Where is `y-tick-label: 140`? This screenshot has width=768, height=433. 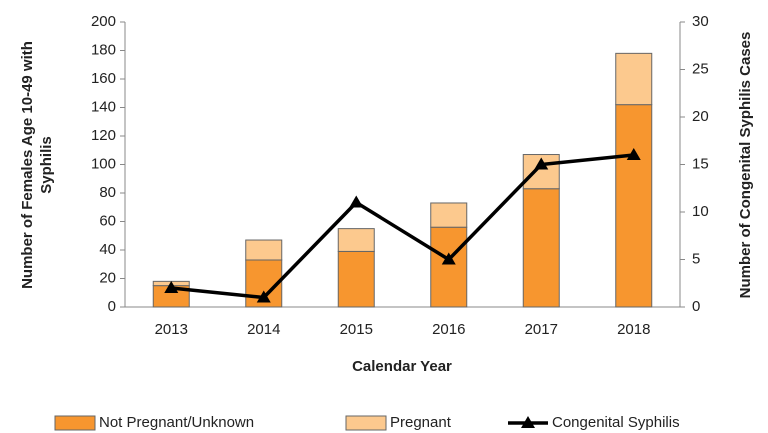
y-tick-label: 140 is located at coordinates (103, 106).